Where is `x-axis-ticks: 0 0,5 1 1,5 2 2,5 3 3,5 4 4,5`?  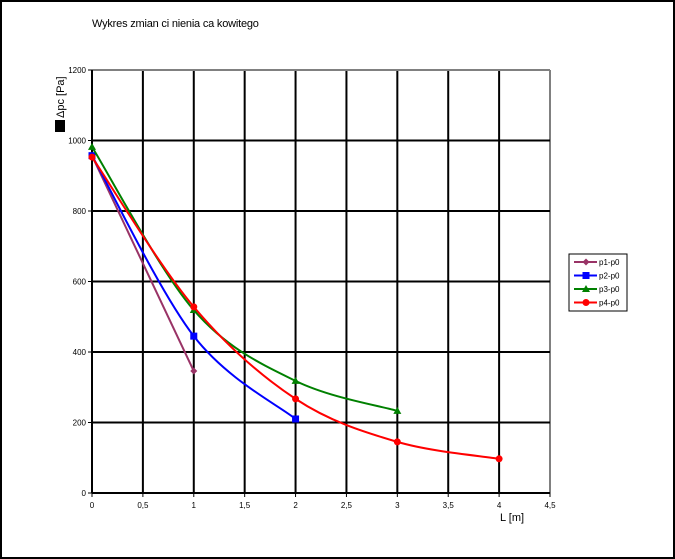
x-axis-ticks: 0 0,5 1 1,5 2 2,5 3 3,5 4 4,5 is located at coordinates (323, 501).